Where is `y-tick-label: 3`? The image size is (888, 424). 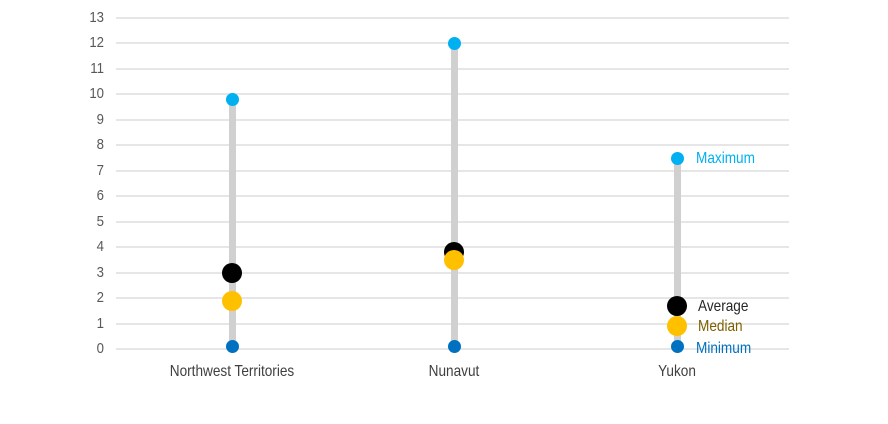 y-tick-label: 3 is located at coordinates (100, 272).